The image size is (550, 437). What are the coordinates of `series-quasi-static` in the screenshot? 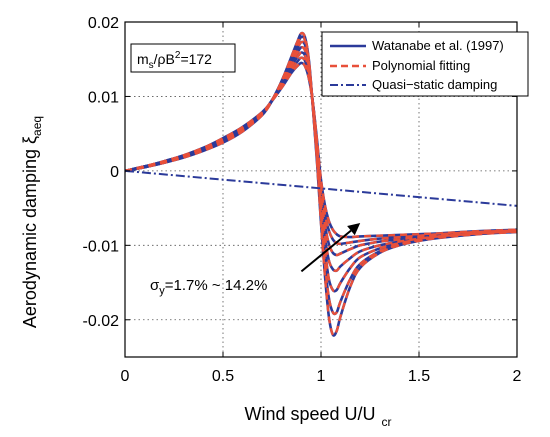 It's located at (321, 188).